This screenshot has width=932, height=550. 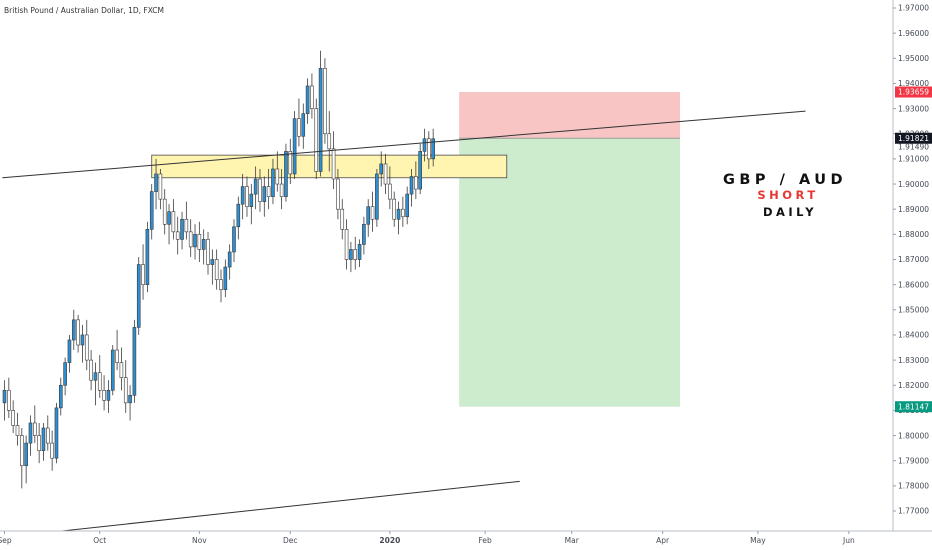 What do you see at coordinates (913, 234) in the screenshot?
I see `y-tick-label: 1.88000` at bounding box center [913, 234].